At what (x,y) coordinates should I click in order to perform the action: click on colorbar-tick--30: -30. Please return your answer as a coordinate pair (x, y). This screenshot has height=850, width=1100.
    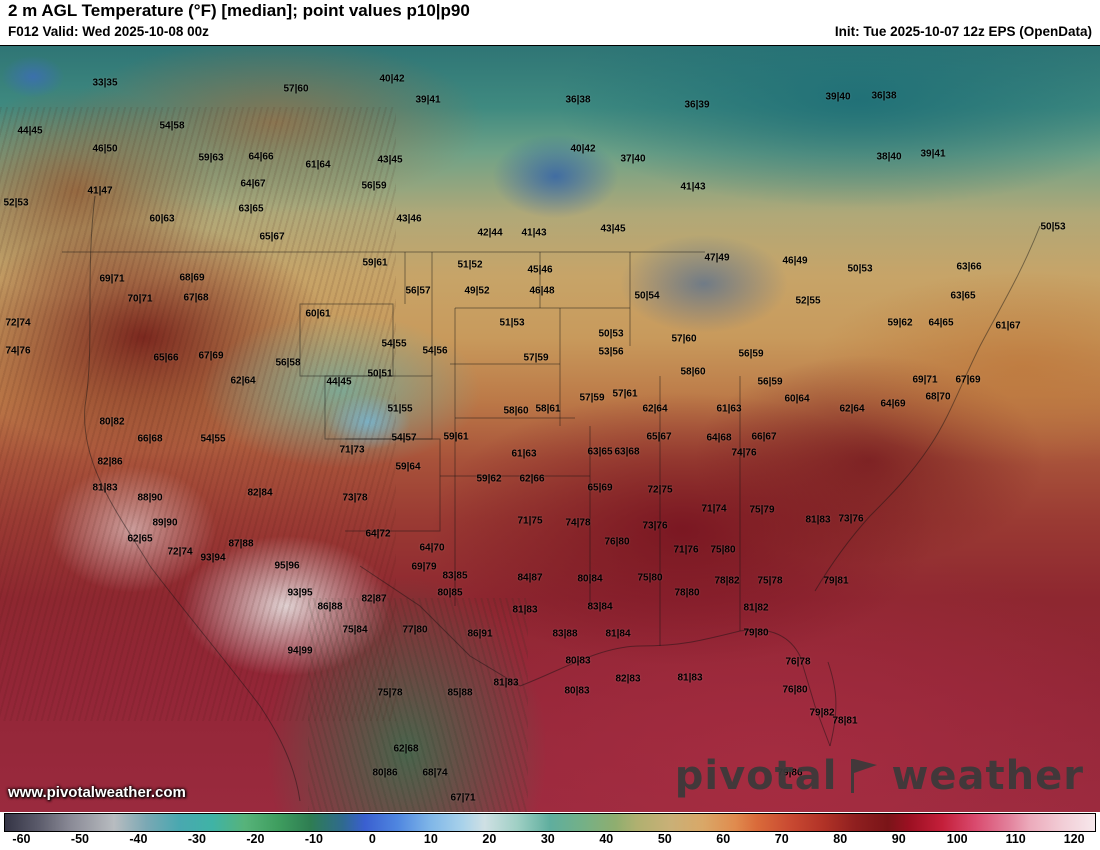
    Looking at the image, I should click on (196, 839).